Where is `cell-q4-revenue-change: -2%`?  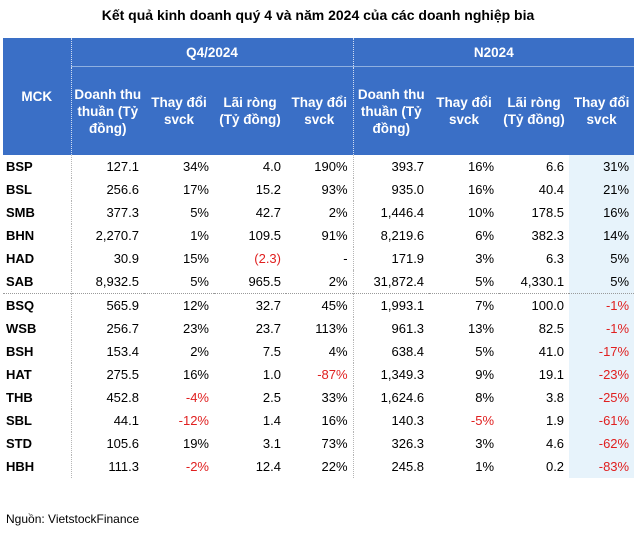
cell-q4-revenue-change: -2% is located at coordinates (197, 466).